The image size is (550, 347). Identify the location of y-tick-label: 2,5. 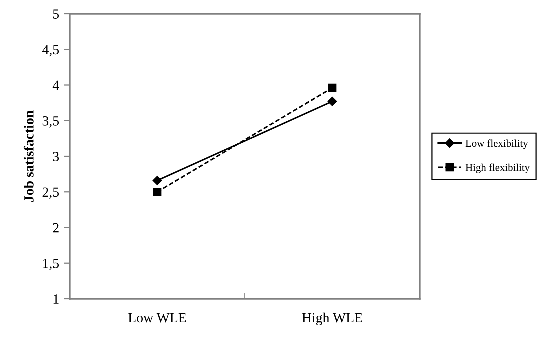
(51, 194).